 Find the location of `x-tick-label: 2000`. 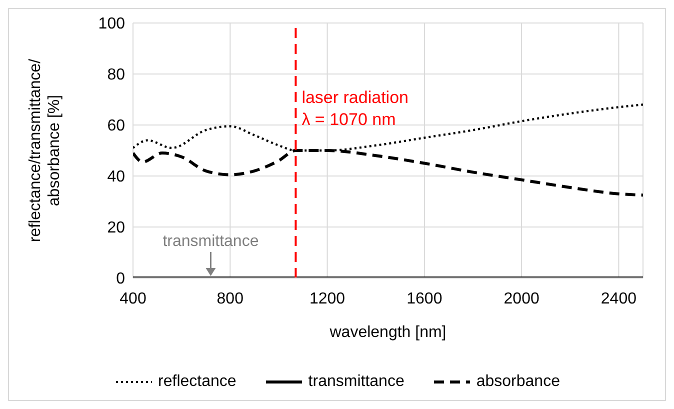

x-tick-label: 2000 is located at coordinates (522, 299).